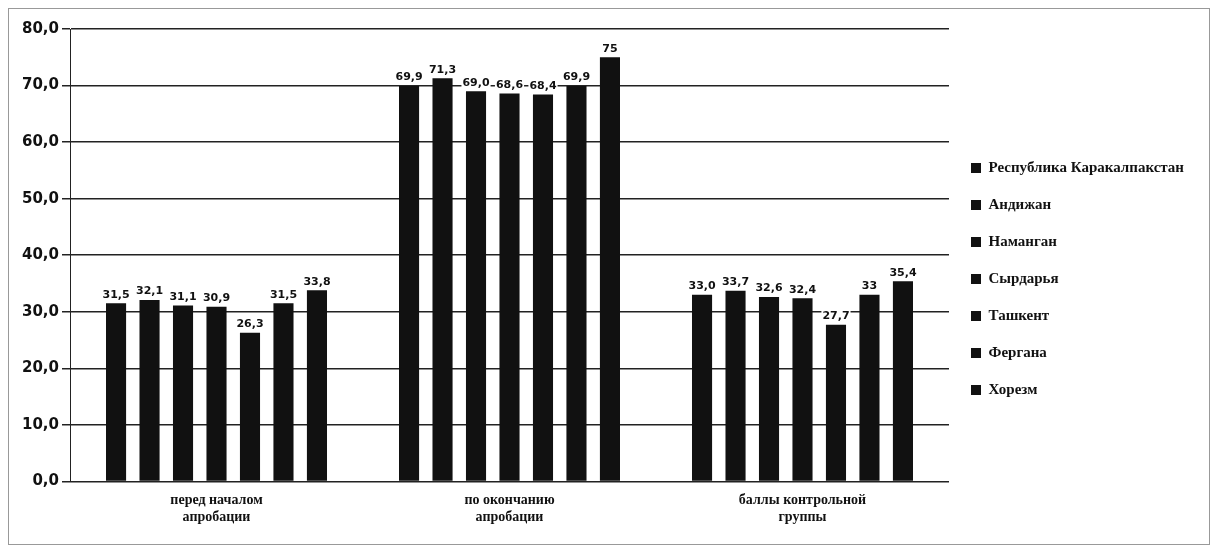 This screenshot has height=559, width=1227. What do you see at coordinates (40, 367) in the screenshot?
I see `y-tick-label: 20,0` at bounding box center [40, 367].